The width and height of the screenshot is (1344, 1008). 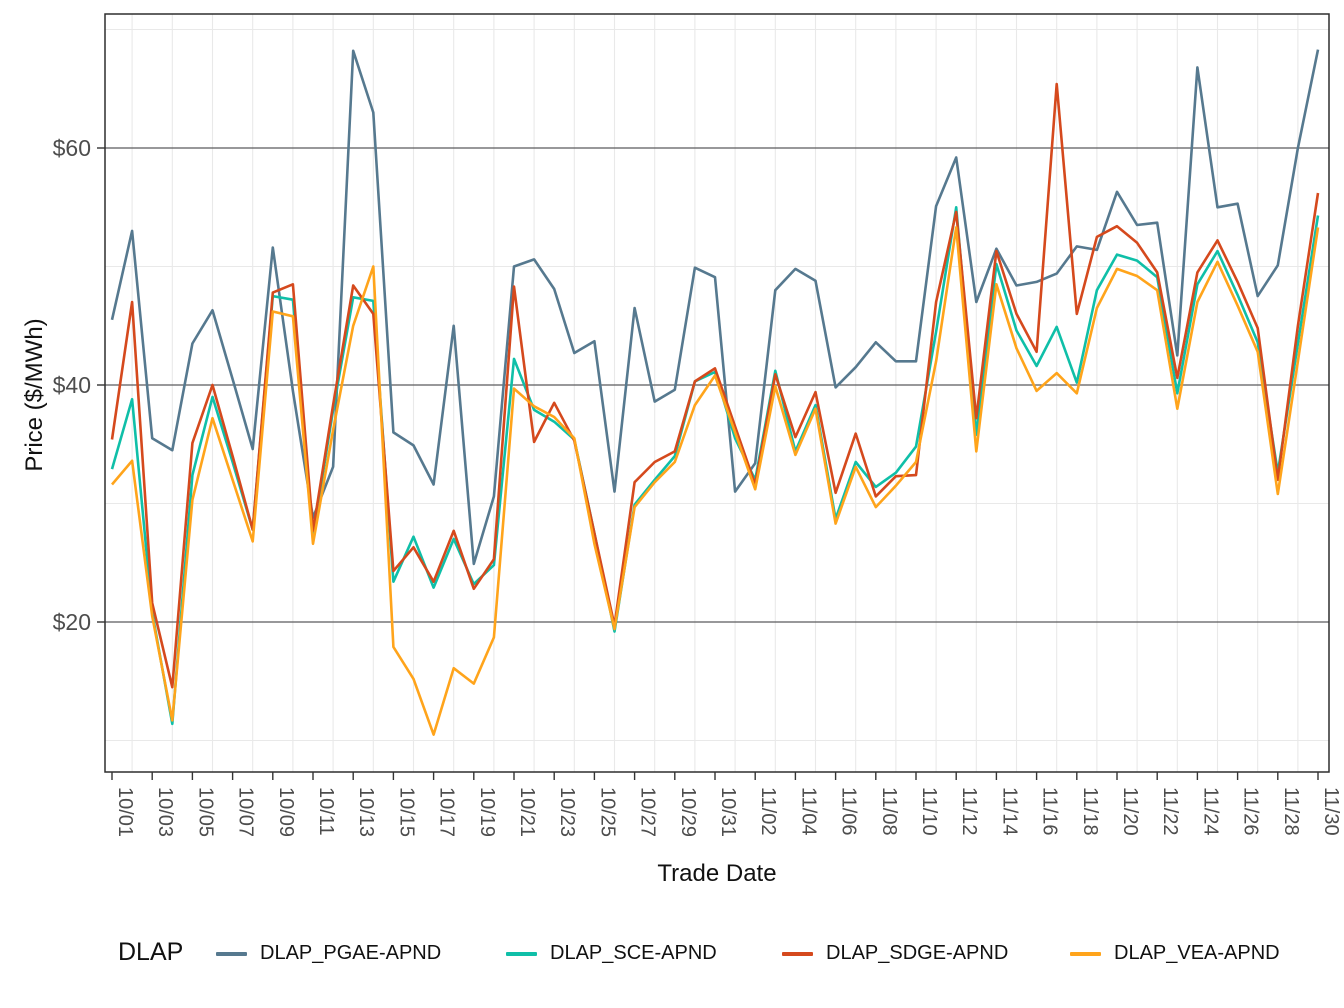 I want to click on x-tick-label: 10/23, so click(x=567, y=812).